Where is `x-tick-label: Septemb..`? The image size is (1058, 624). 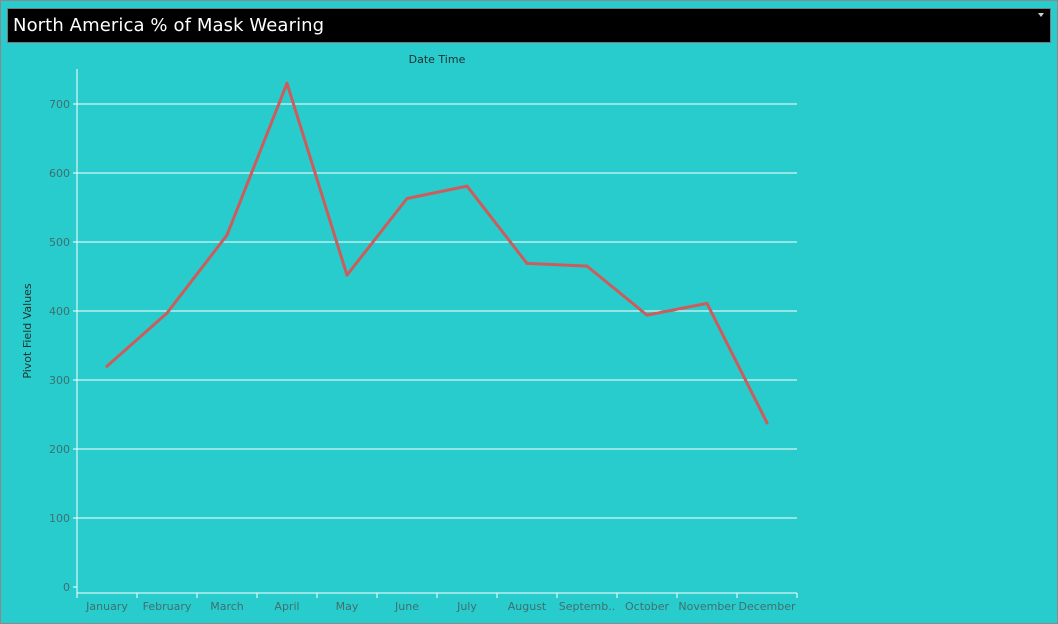
x-tick-label: Septemb.. is located at coordinates (587, 606).